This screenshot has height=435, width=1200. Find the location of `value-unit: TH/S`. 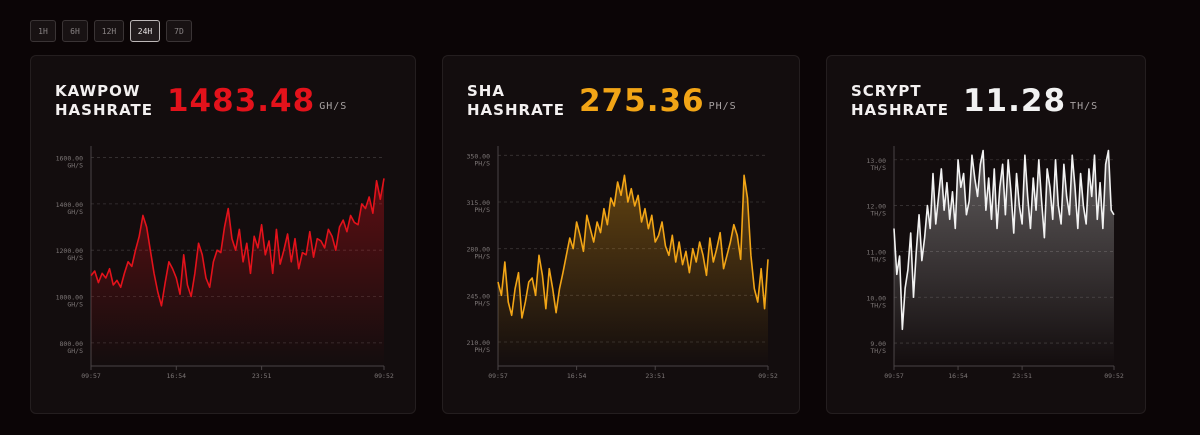

value-unit: TH/S is located at coordinates (1084, 106).